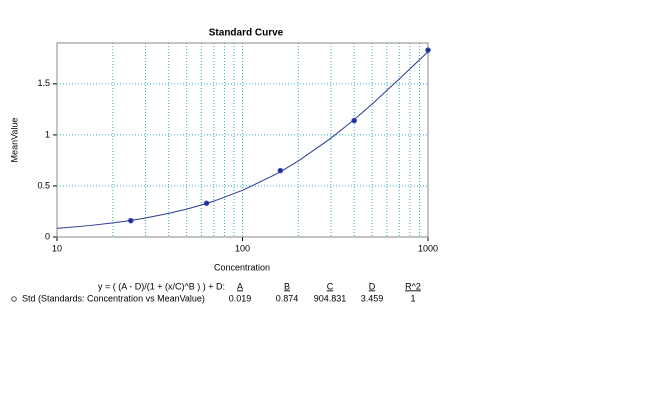  What do you see at coordinates (372, 286) in the screenshot?
I see `fit-header: D` at bounding box center [372, 286].